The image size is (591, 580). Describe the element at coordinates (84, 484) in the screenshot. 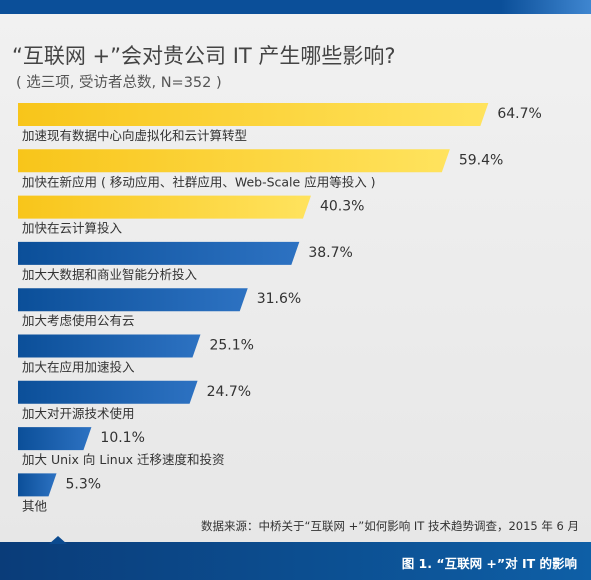

I see `value-label-9: 5.3%` at that location.